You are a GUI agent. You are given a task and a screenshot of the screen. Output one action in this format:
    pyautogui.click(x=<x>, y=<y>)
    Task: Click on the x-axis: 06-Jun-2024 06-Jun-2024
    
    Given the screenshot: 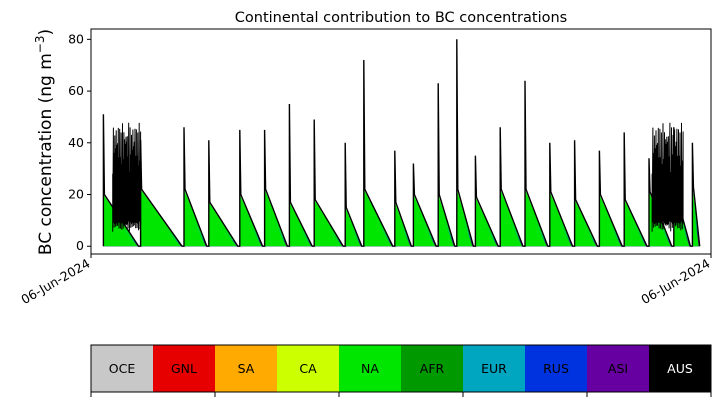 What is the action you would take?
    pyautogui.click(x=365, y=280)
    